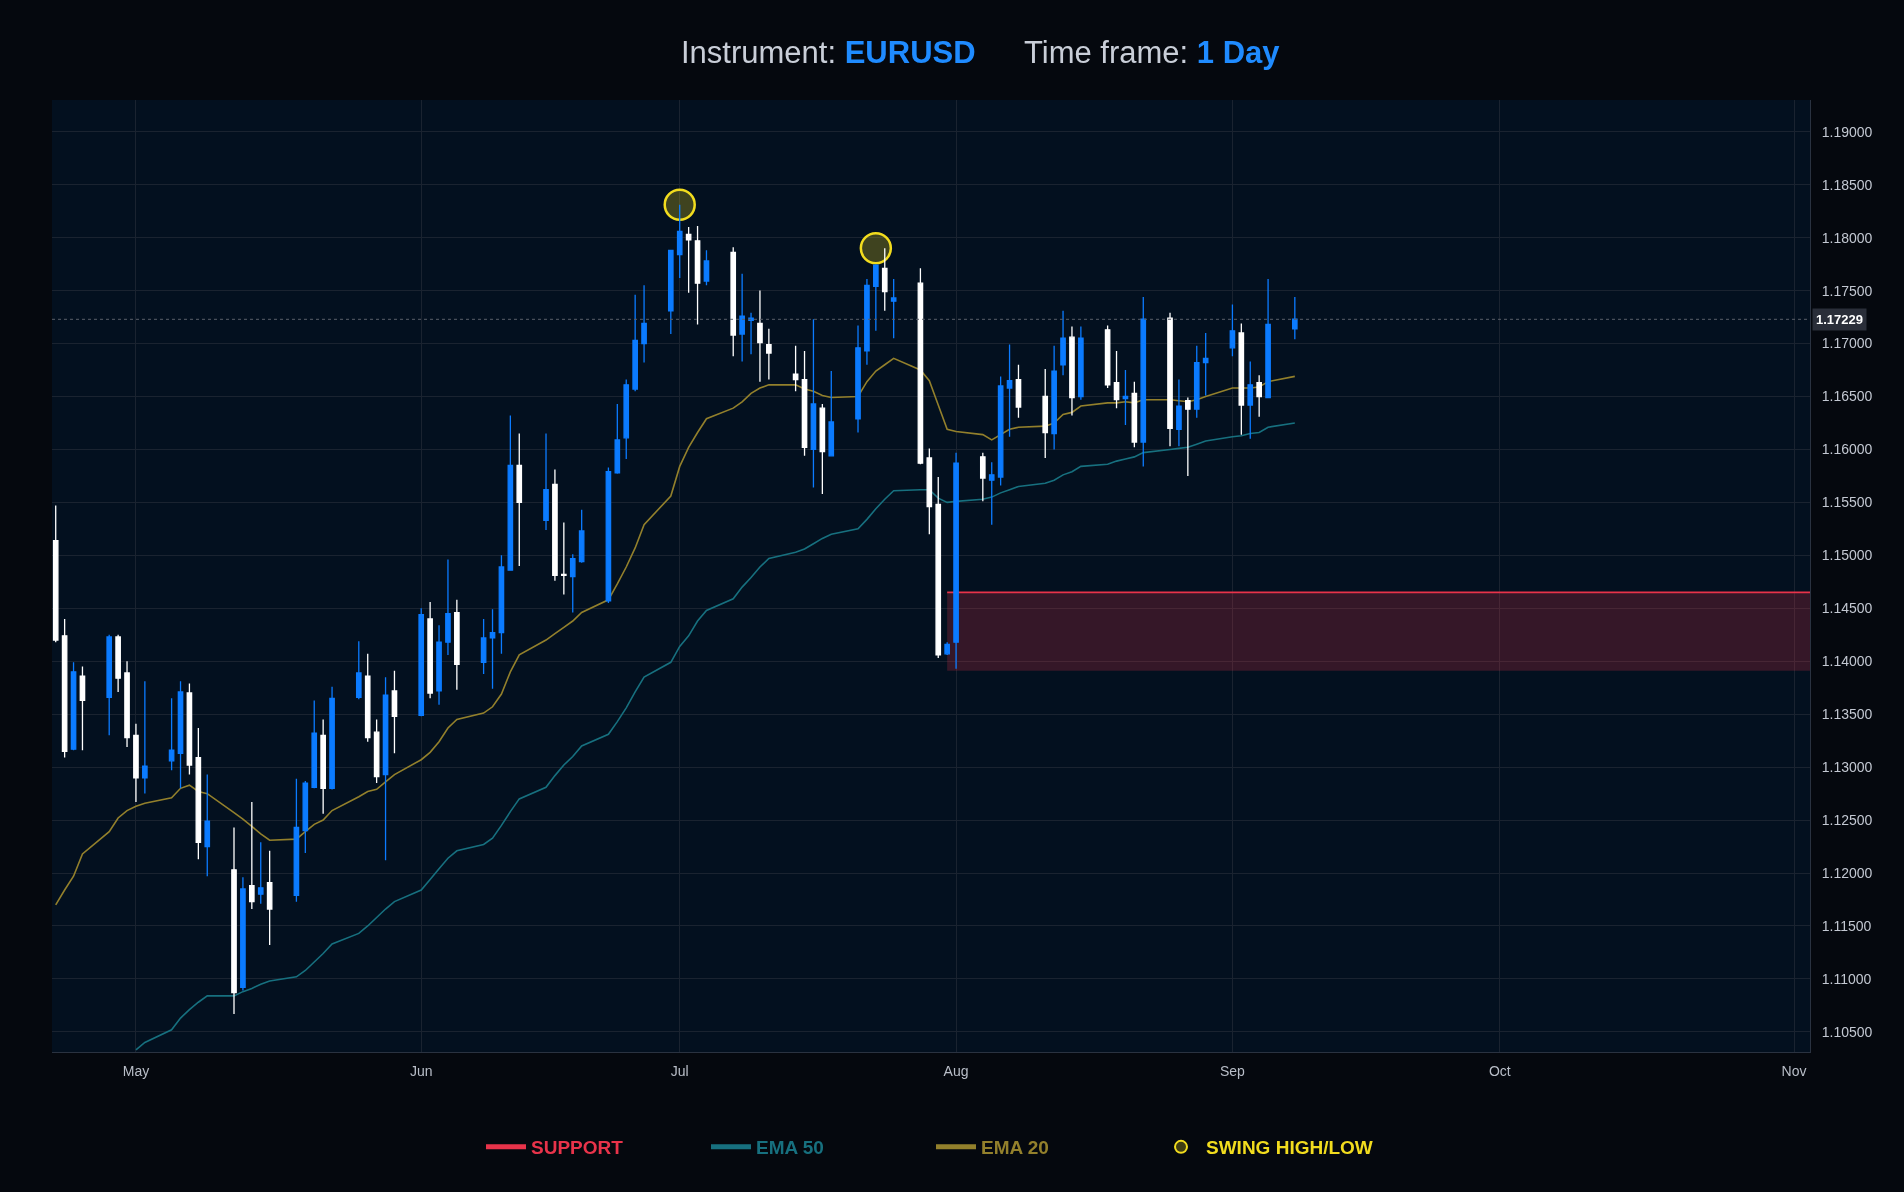 The width and height of the screenshot is (1904, 1192). What do you see at coordinates (1846, 925) in the screenshot?
I see `y-tick-label: 1.11500` at bounding box center [1846, 925].